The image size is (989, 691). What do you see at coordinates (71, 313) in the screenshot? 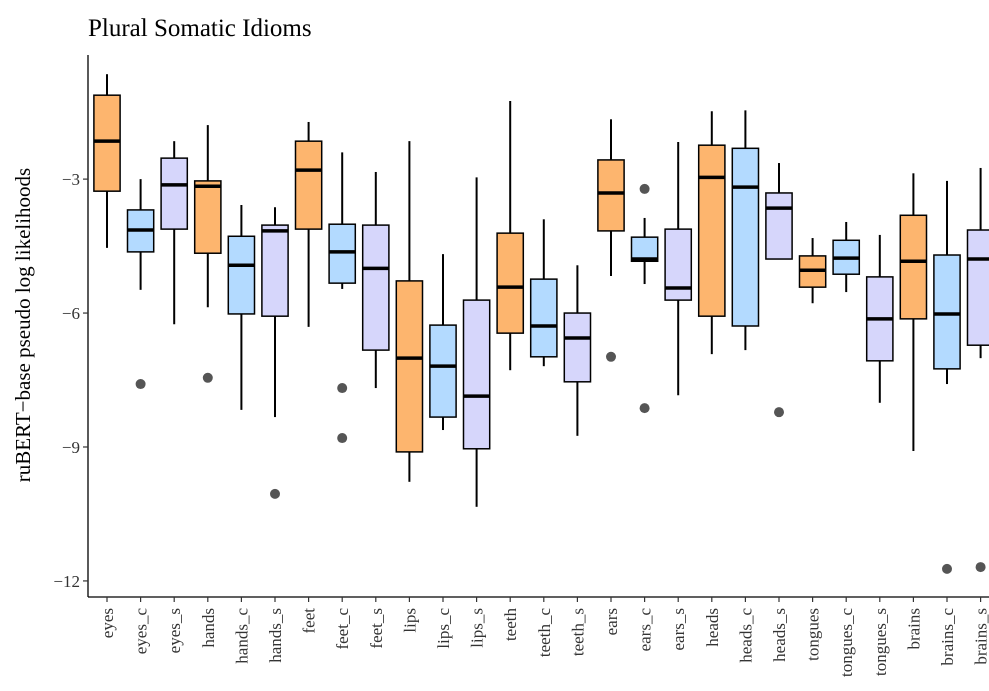
I see `y-tick-label: −6` at bounding box center [71, 313].